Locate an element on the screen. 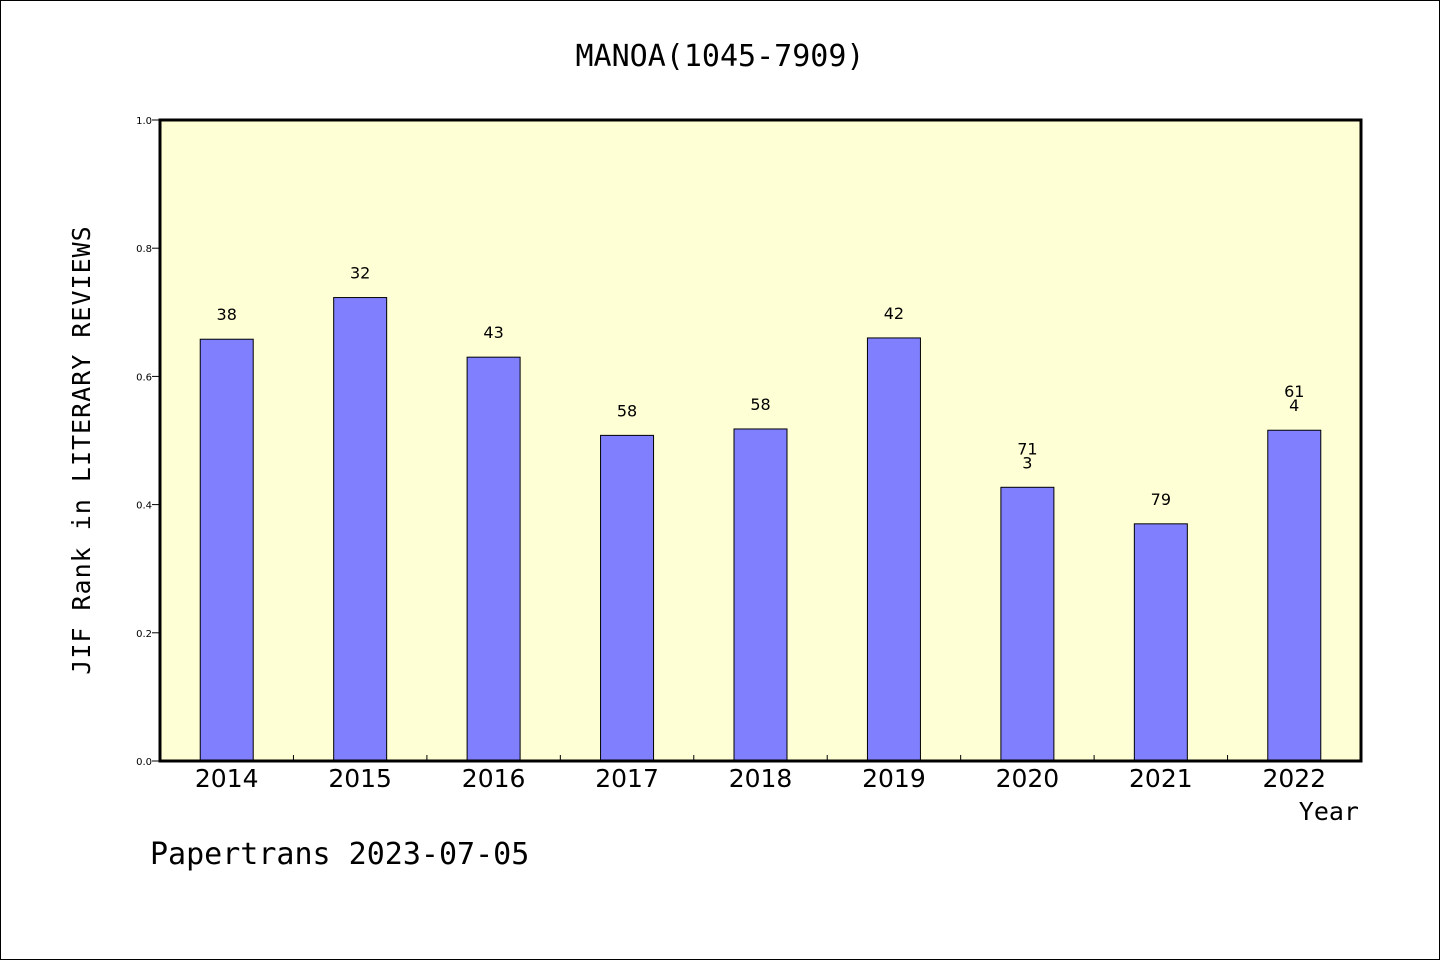 Image resolution: width=1440 pixels, height=960 pixels. data-label-2020-line2: 3 is located at coordinates (1027, 462).